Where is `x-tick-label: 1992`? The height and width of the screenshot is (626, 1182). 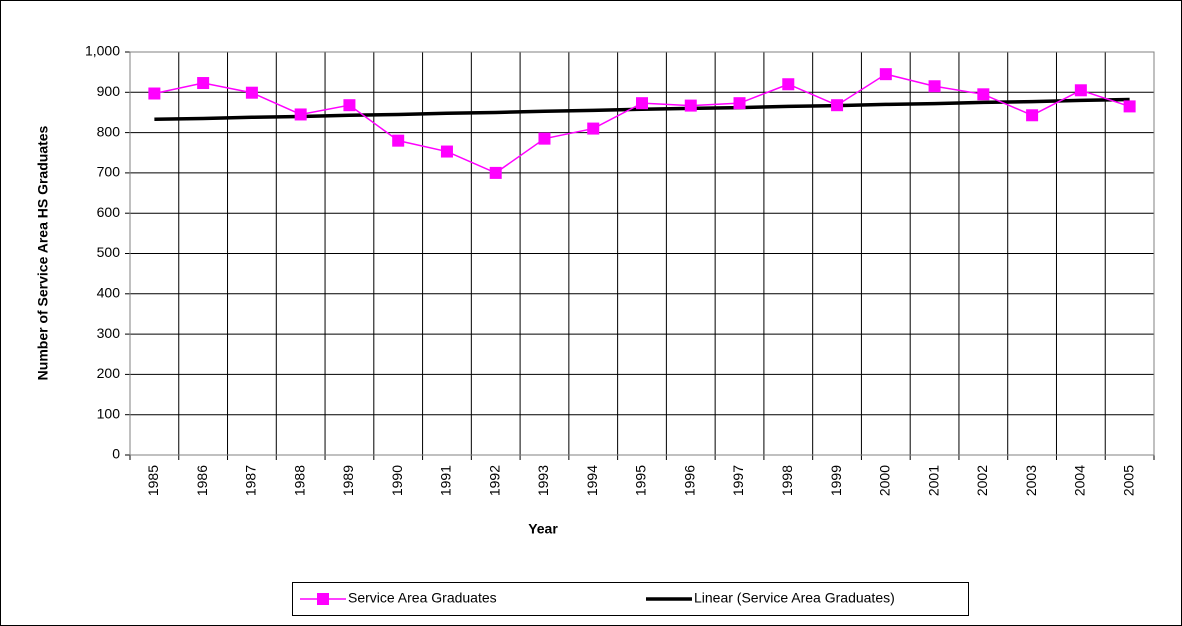 x-tick-label: 1992 is located at coordinates (494, 480).